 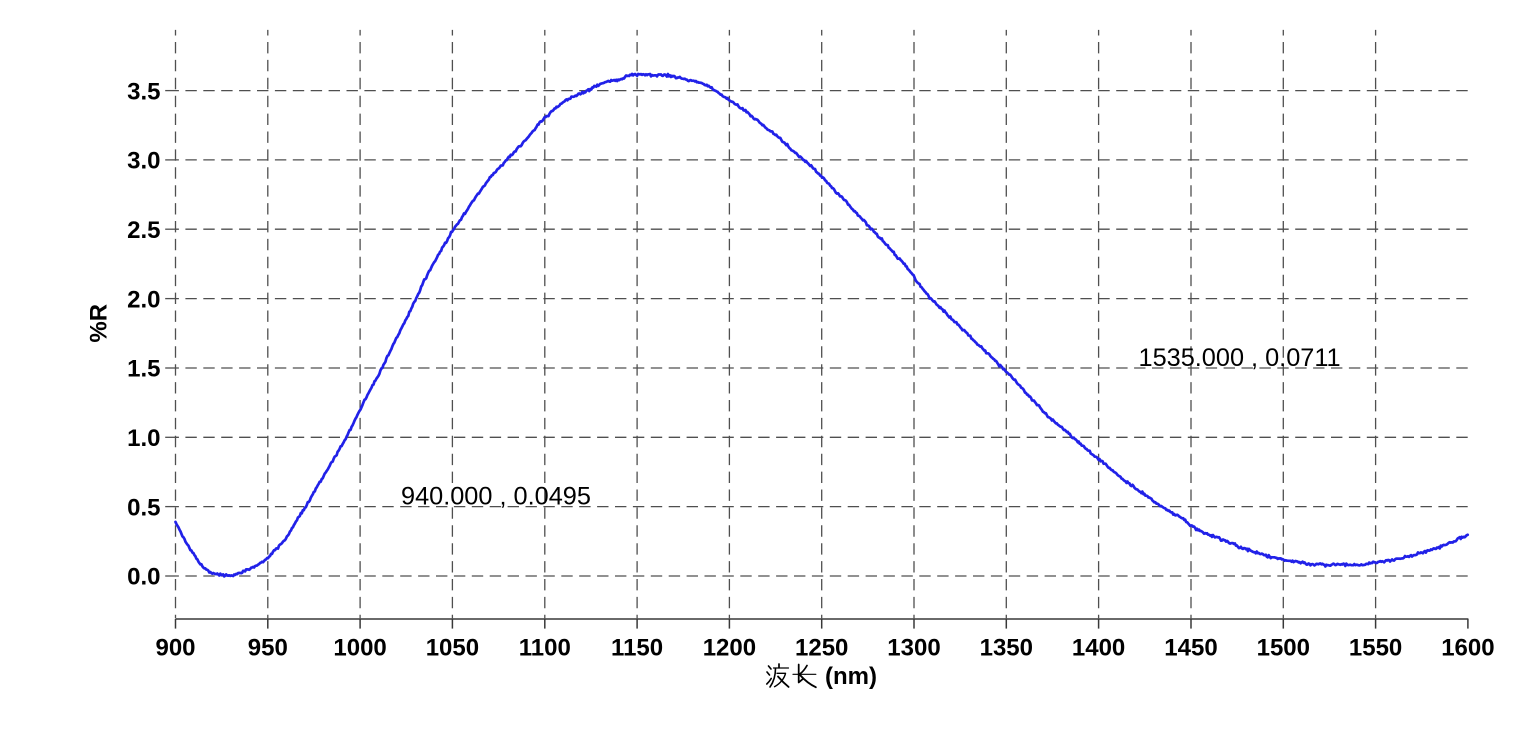 What do you see at coordinates (99, 323) in the screenshot?
I see `svg-text: %R` at bounding box center [99, 323].